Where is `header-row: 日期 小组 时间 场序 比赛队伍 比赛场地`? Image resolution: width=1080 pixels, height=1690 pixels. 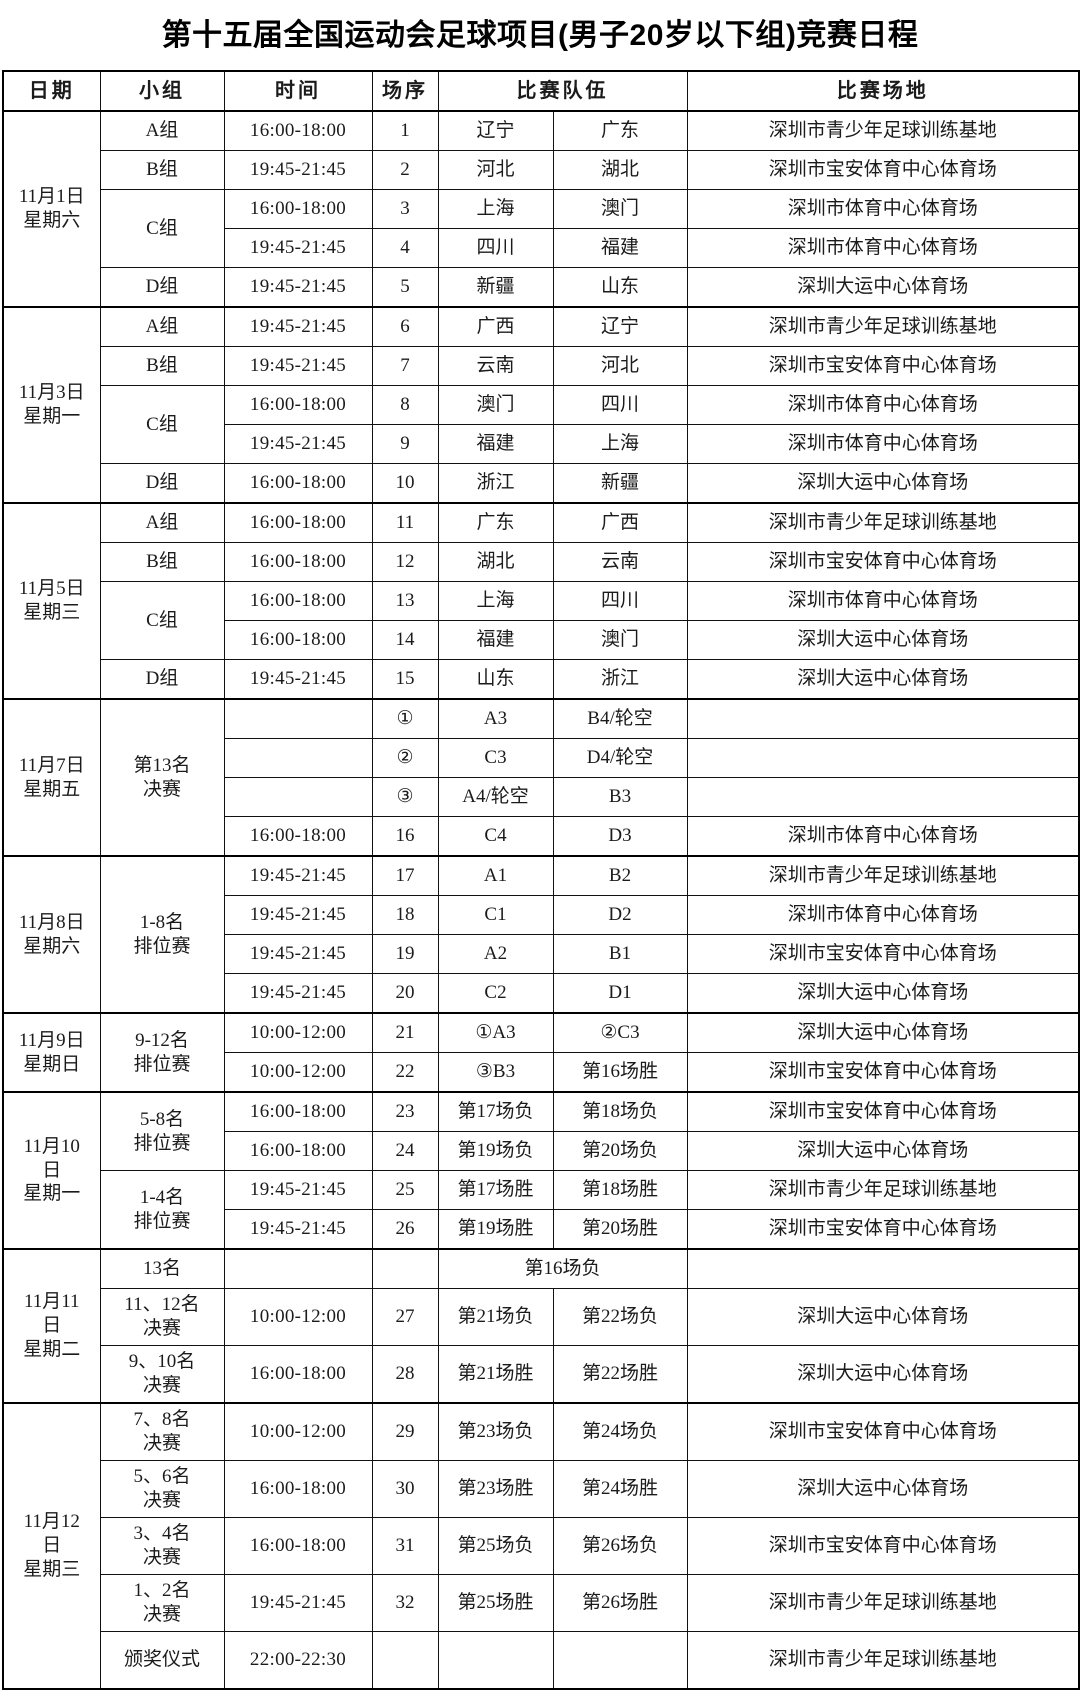 header-row: 日期 小组 时间 场序 比赛队伍 比赛场地 is located at coordinates (541, 91).